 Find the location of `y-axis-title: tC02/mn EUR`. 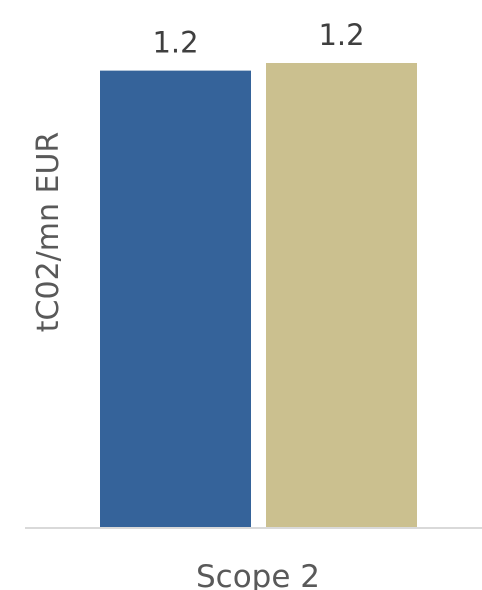

y-axis-title: tC02/mn EUR is located at coordinates (48, 232).